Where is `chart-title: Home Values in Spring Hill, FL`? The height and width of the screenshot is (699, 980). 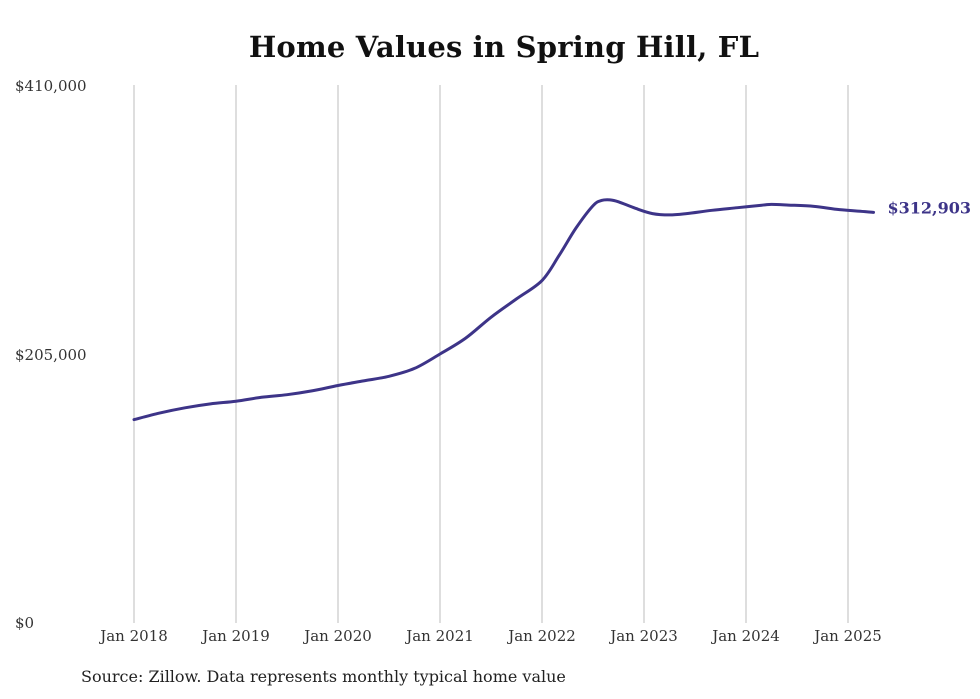
chart-title: Home Values in Spring Hill, FL is located at coordinates (504, 47).